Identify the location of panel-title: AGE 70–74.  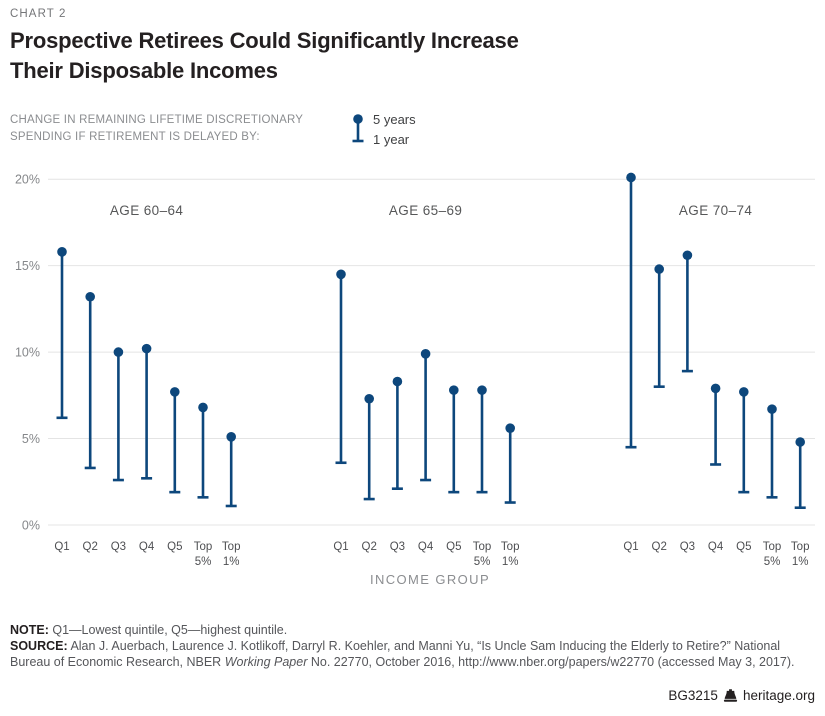
(715, 210).